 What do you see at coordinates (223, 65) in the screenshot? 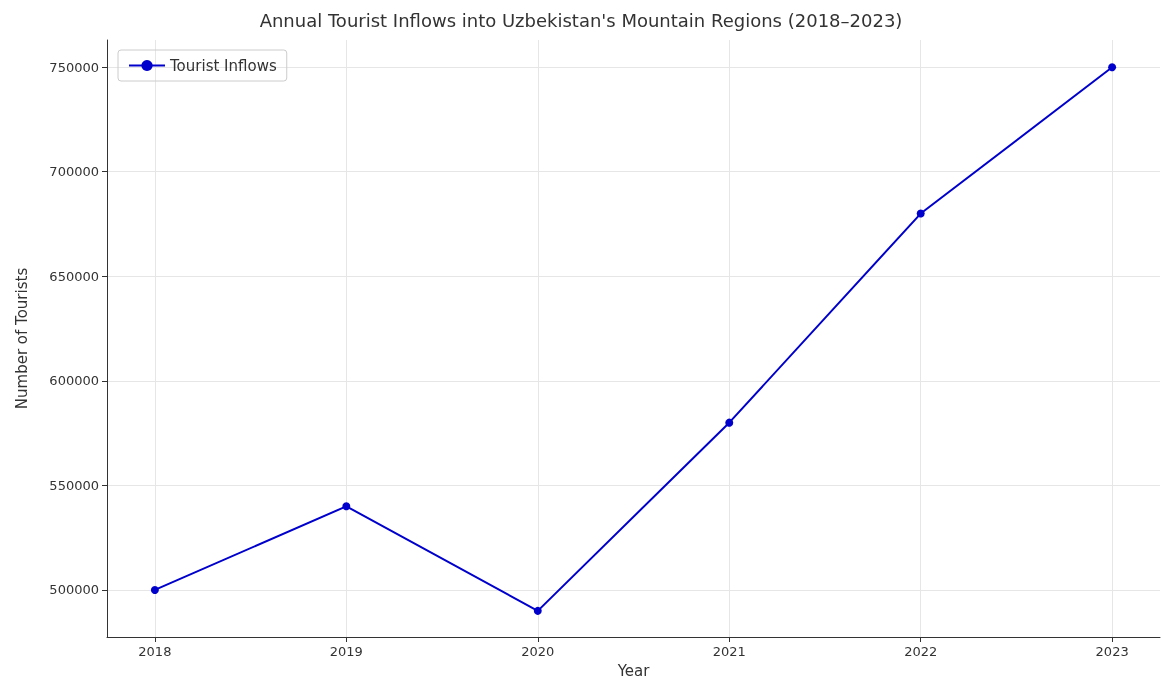
I see `legend-label: Tourist Inflows` at bounding box center [223, 65].